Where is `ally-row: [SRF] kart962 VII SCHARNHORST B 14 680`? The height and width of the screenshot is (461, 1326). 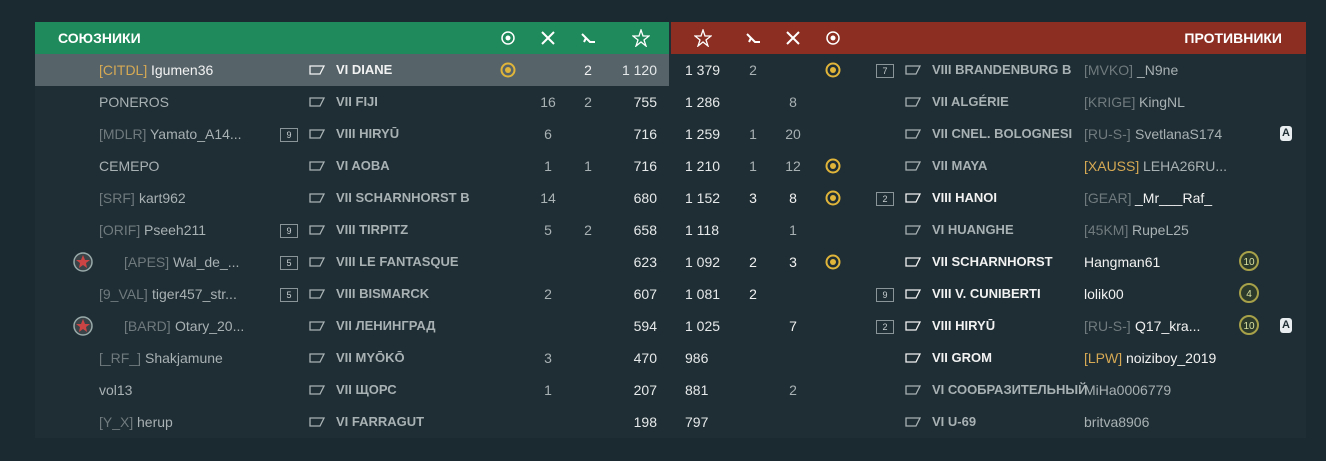
ally-row: [SRF] kart962 VII SCHARNHORST B 14 680 is located at coordinates (352, 198).